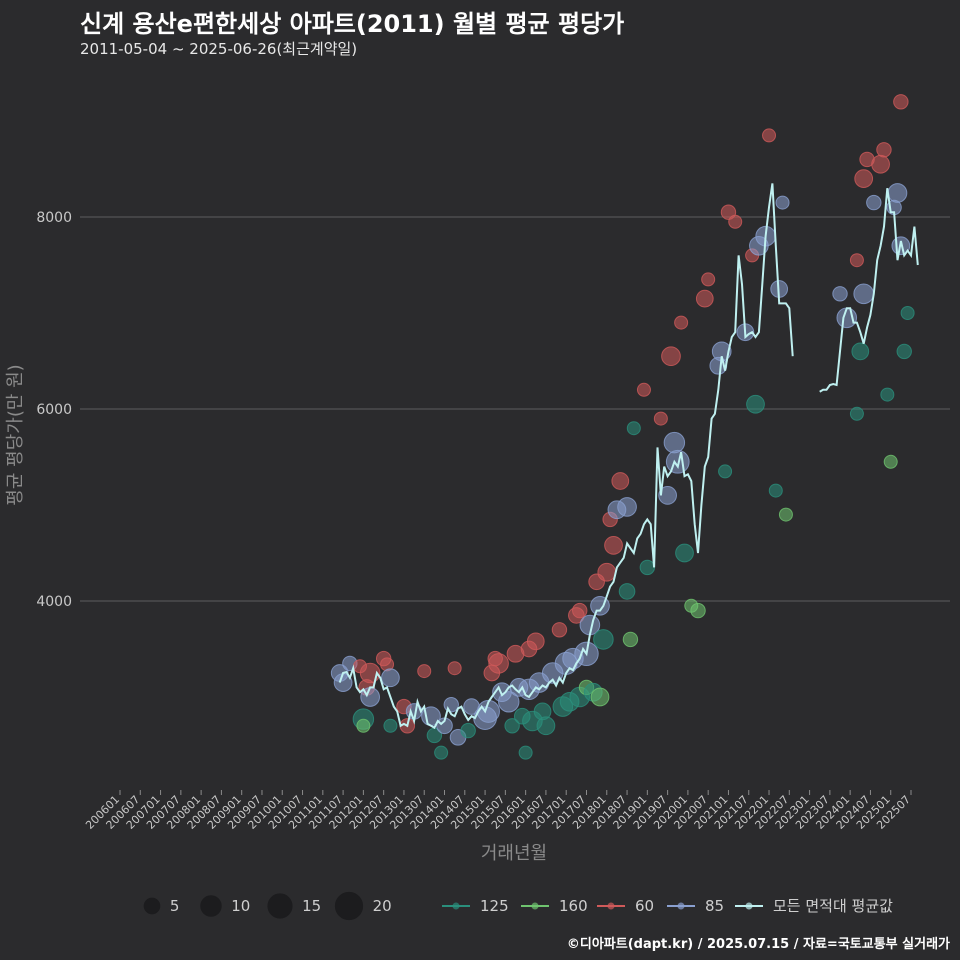 Image resolution: width=960 pixels, height=960 pixels. What do you see at coordinates (240, 906) in the screenshot?
I see `legend-size-label: 10` at bounding box center [240, 906].